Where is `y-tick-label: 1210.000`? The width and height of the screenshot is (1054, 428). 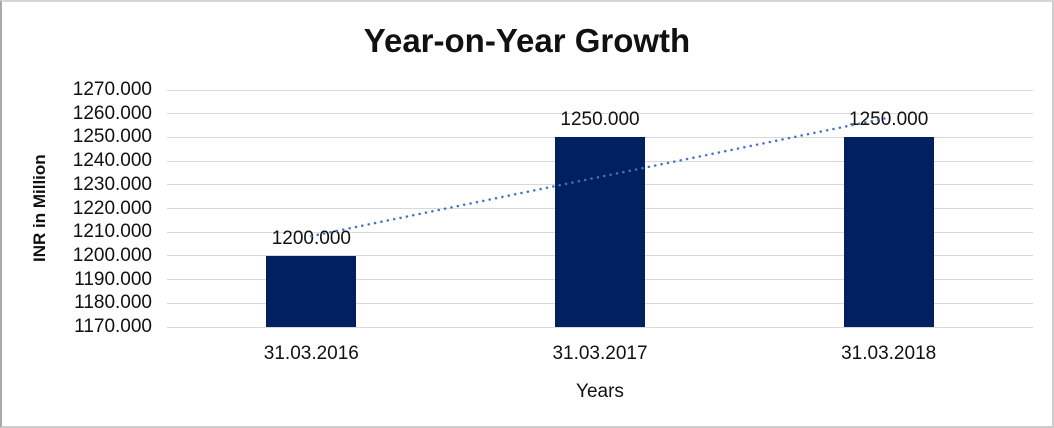
y-tick-label: 1210.000 is located at coordinates (112, 232).